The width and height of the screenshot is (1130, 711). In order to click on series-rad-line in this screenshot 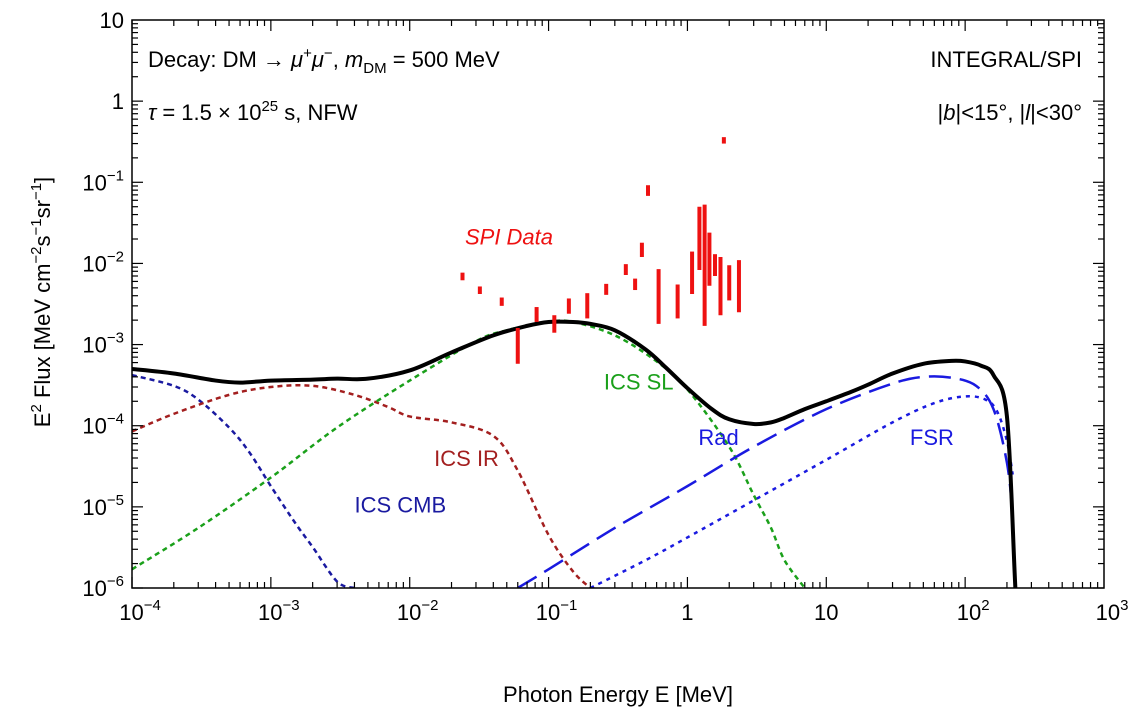, I will do `click(765, 481)`.